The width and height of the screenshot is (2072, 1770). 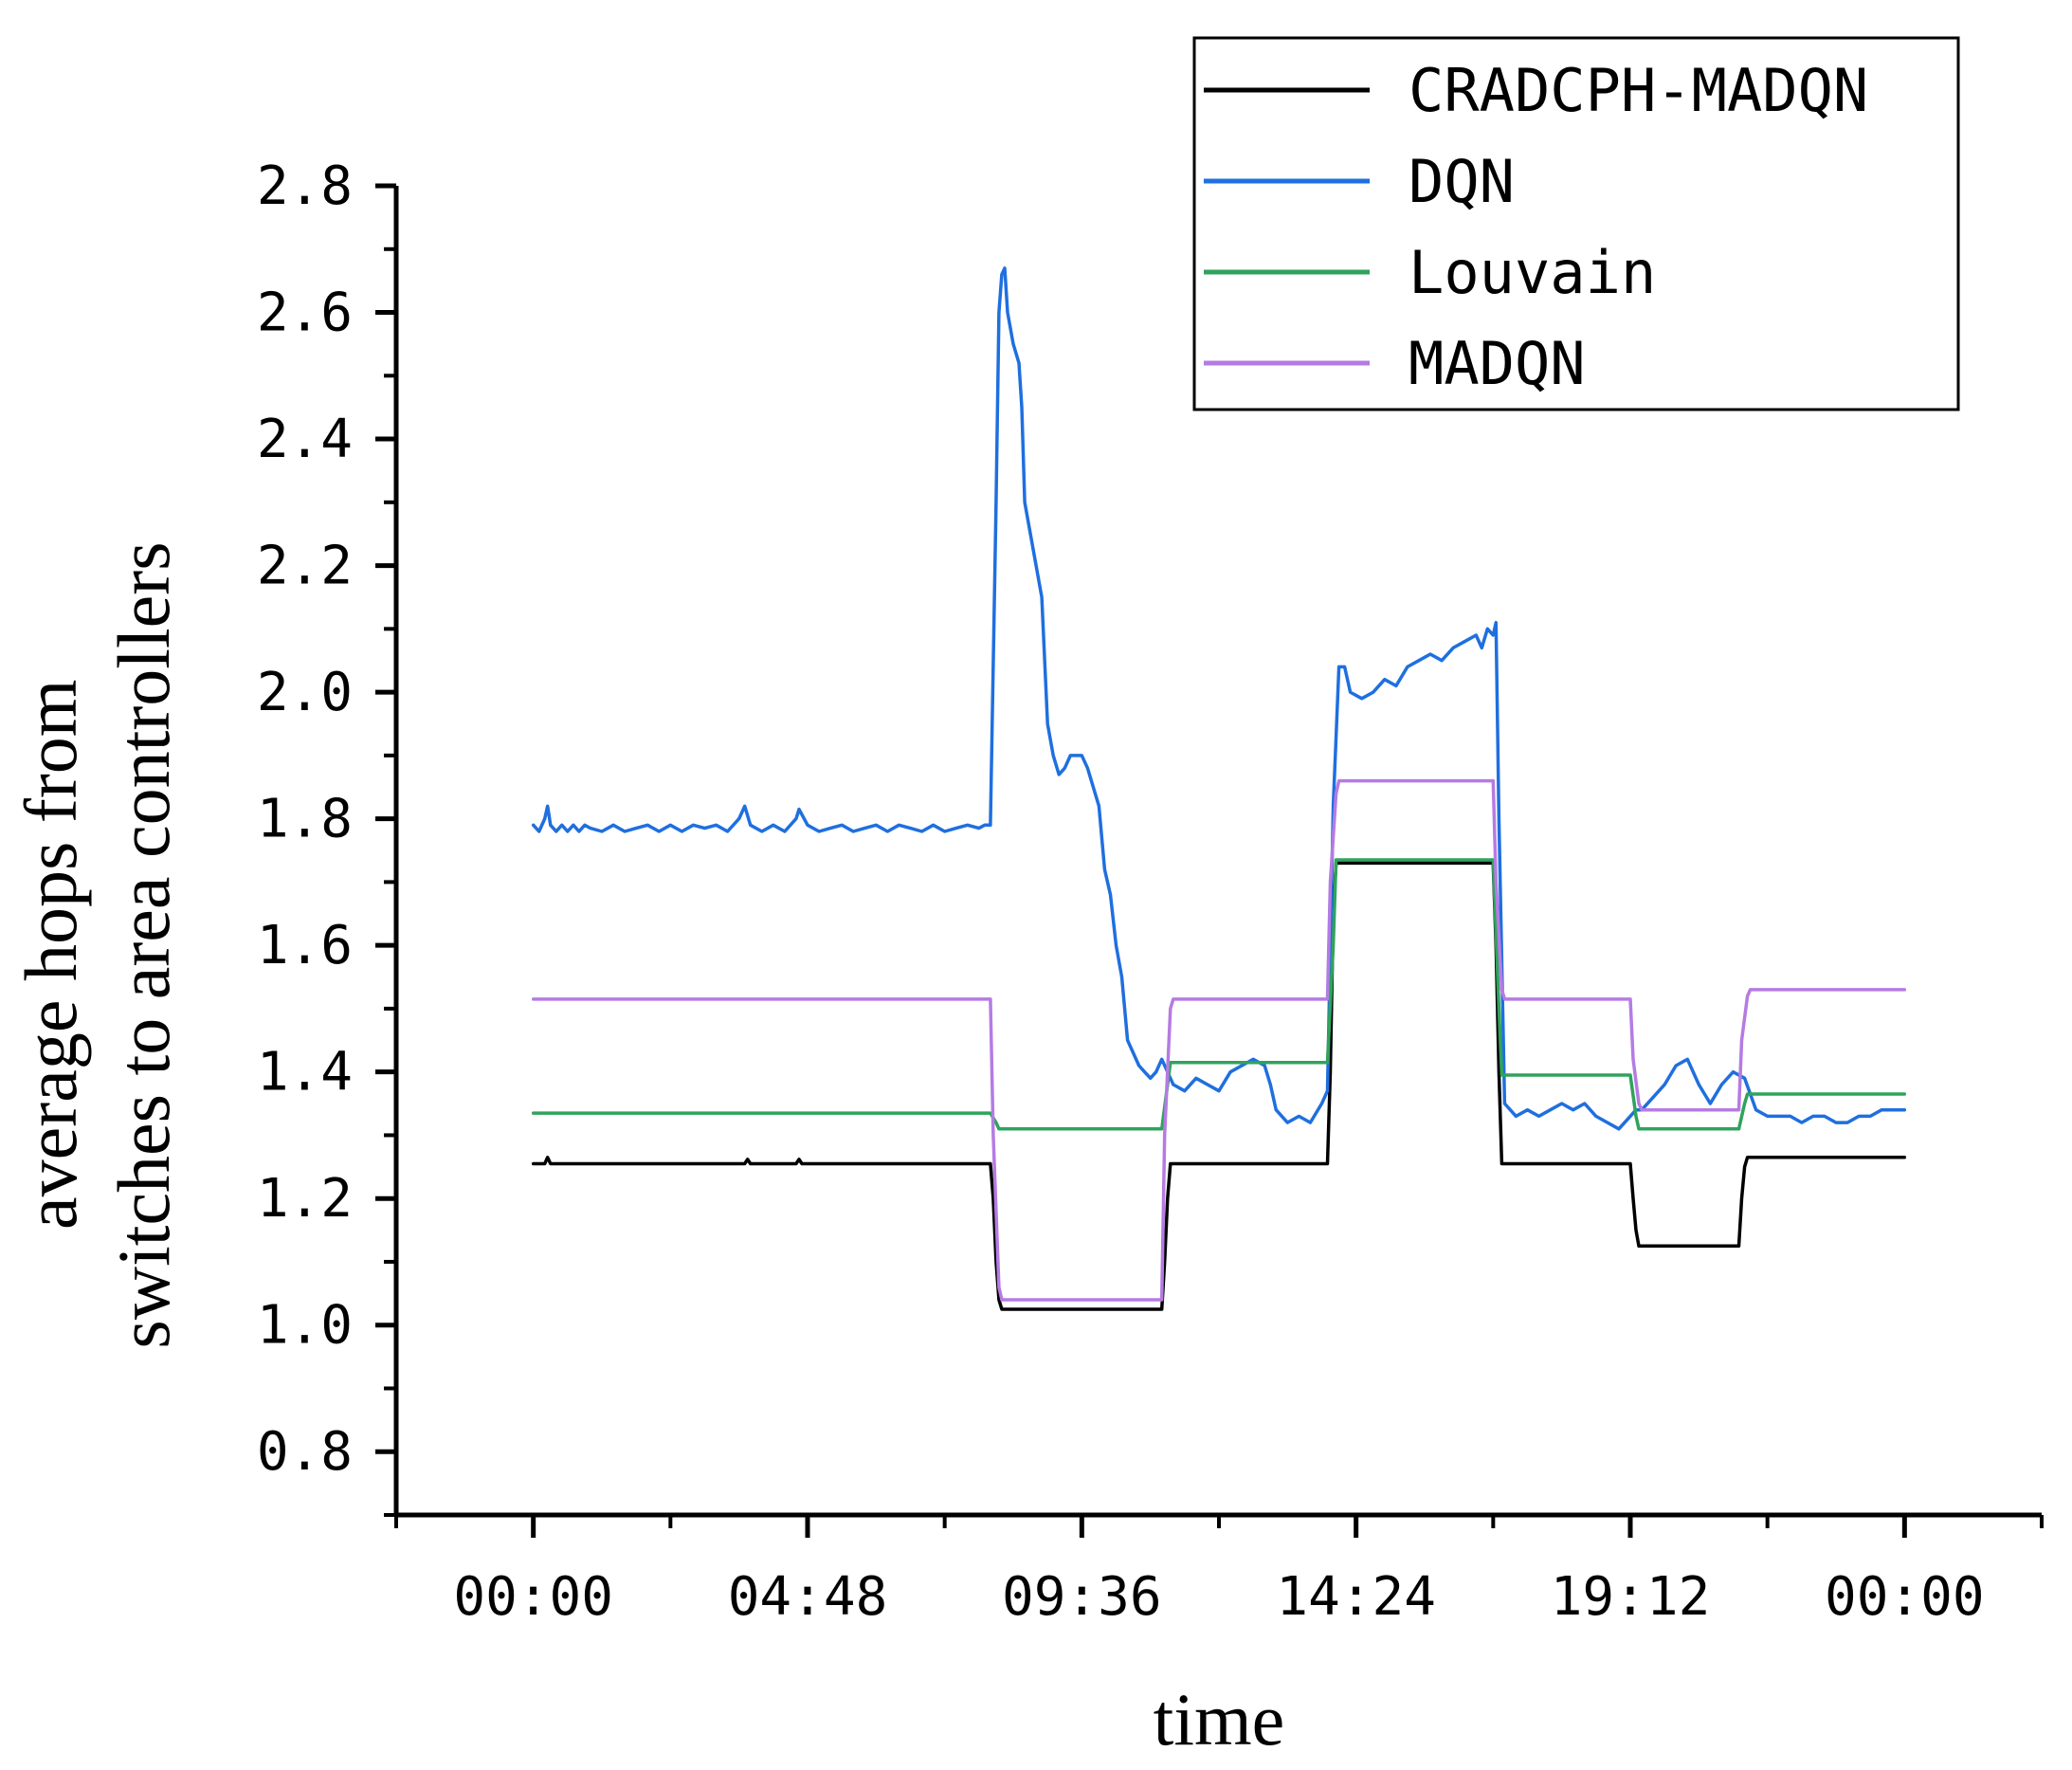 What do you see at coordinates (1462, 182) in the screenshot?
I see `legend-label-dqn: DQN` at bounding box center [1462, 182].